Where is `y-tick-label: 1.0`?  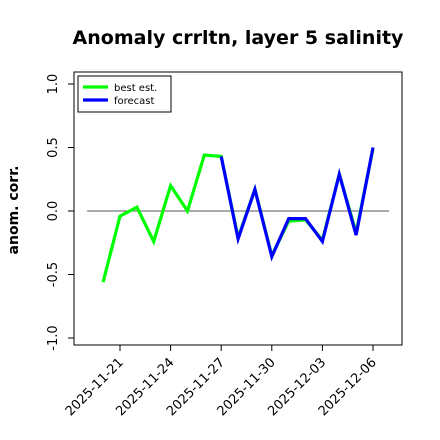 y-tick-label: 1.0 is located at coordinates (53, 84).